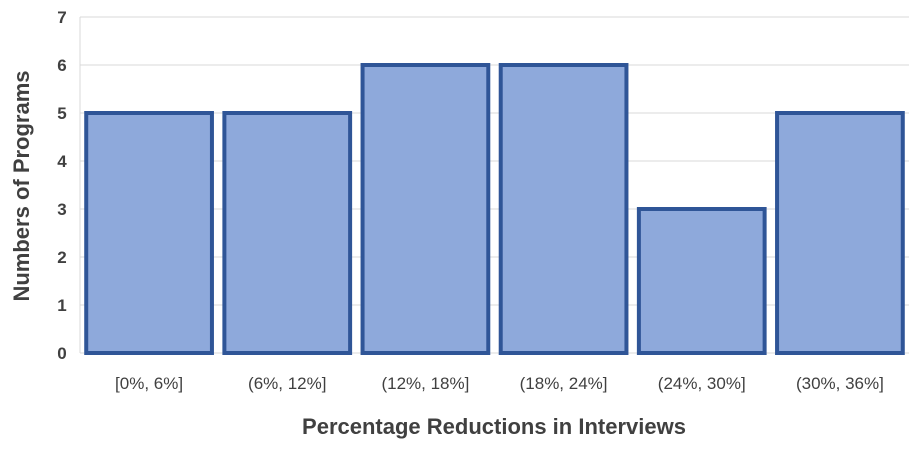 The width and height of the screenshot is (909, 449). Describe the element at coordinates (61, 209) in the screenshot. I see `y-tick-label: 3` at that location.